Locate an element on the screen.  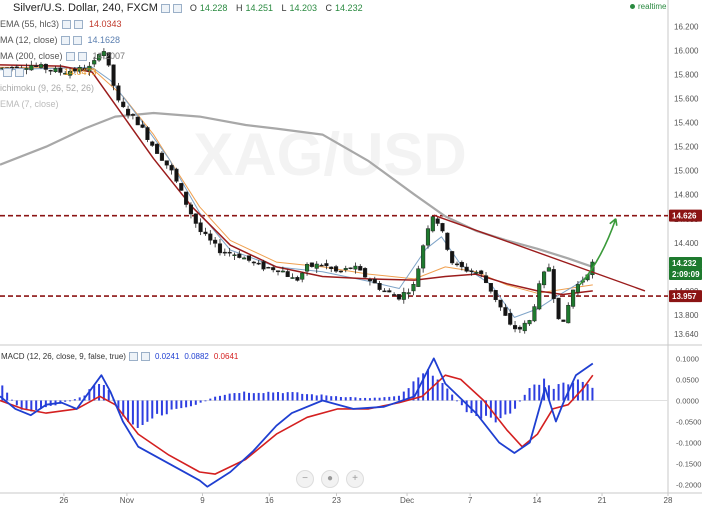
macd-name: MACD (12, 26, close, 9, false, true) is located at coordinates (63, 356).